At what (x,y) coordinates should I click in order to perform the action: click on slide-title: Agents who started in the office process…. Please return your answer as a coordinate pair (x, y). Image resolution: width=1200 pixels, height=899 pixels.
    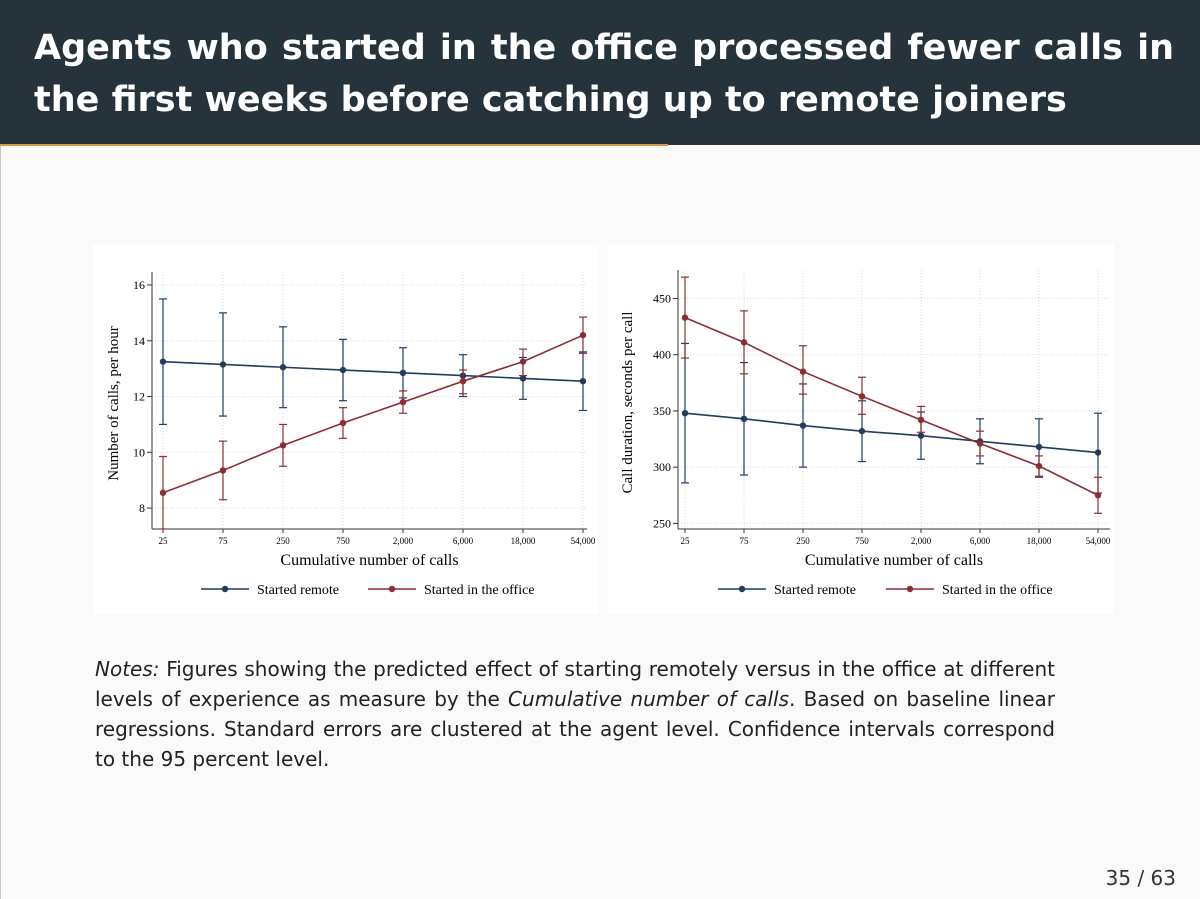
    Looking at the image, I should click on (604, 74).